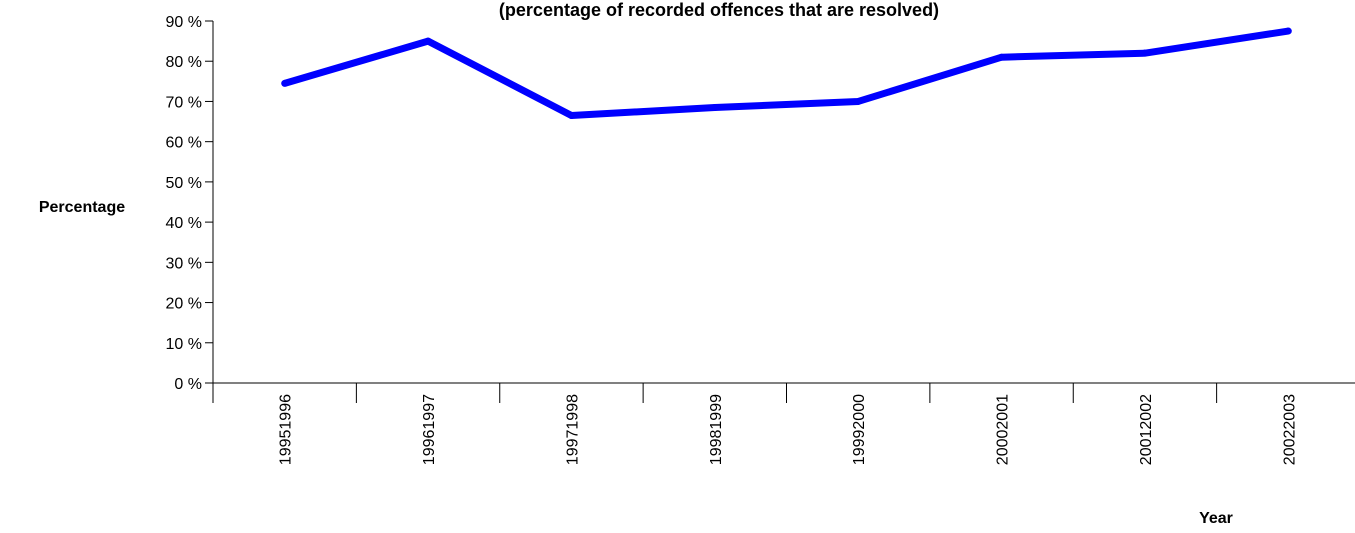  What do you see at coordinates (184, 62) in the screenshot?
I see `y-tick-label: 80 %` at bounding box center [184, 62].